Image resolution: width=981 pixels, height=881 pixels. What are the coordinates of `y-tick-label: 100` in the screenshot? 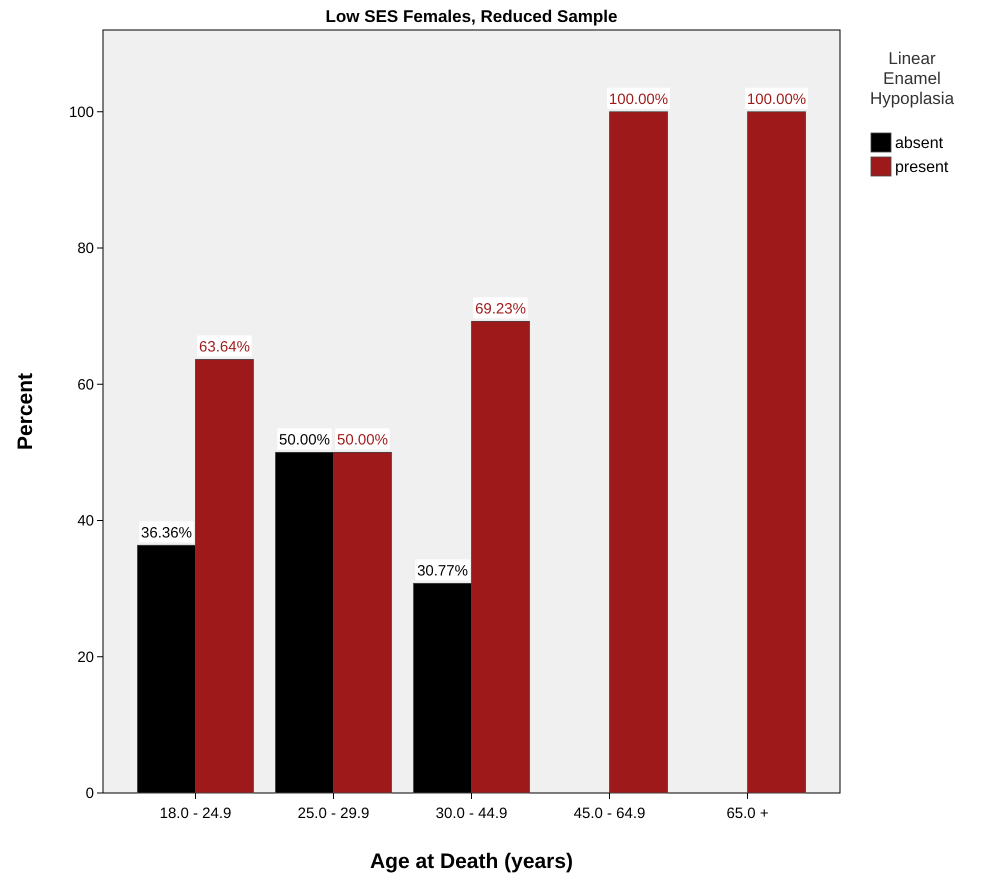 It's located at (81, 112).